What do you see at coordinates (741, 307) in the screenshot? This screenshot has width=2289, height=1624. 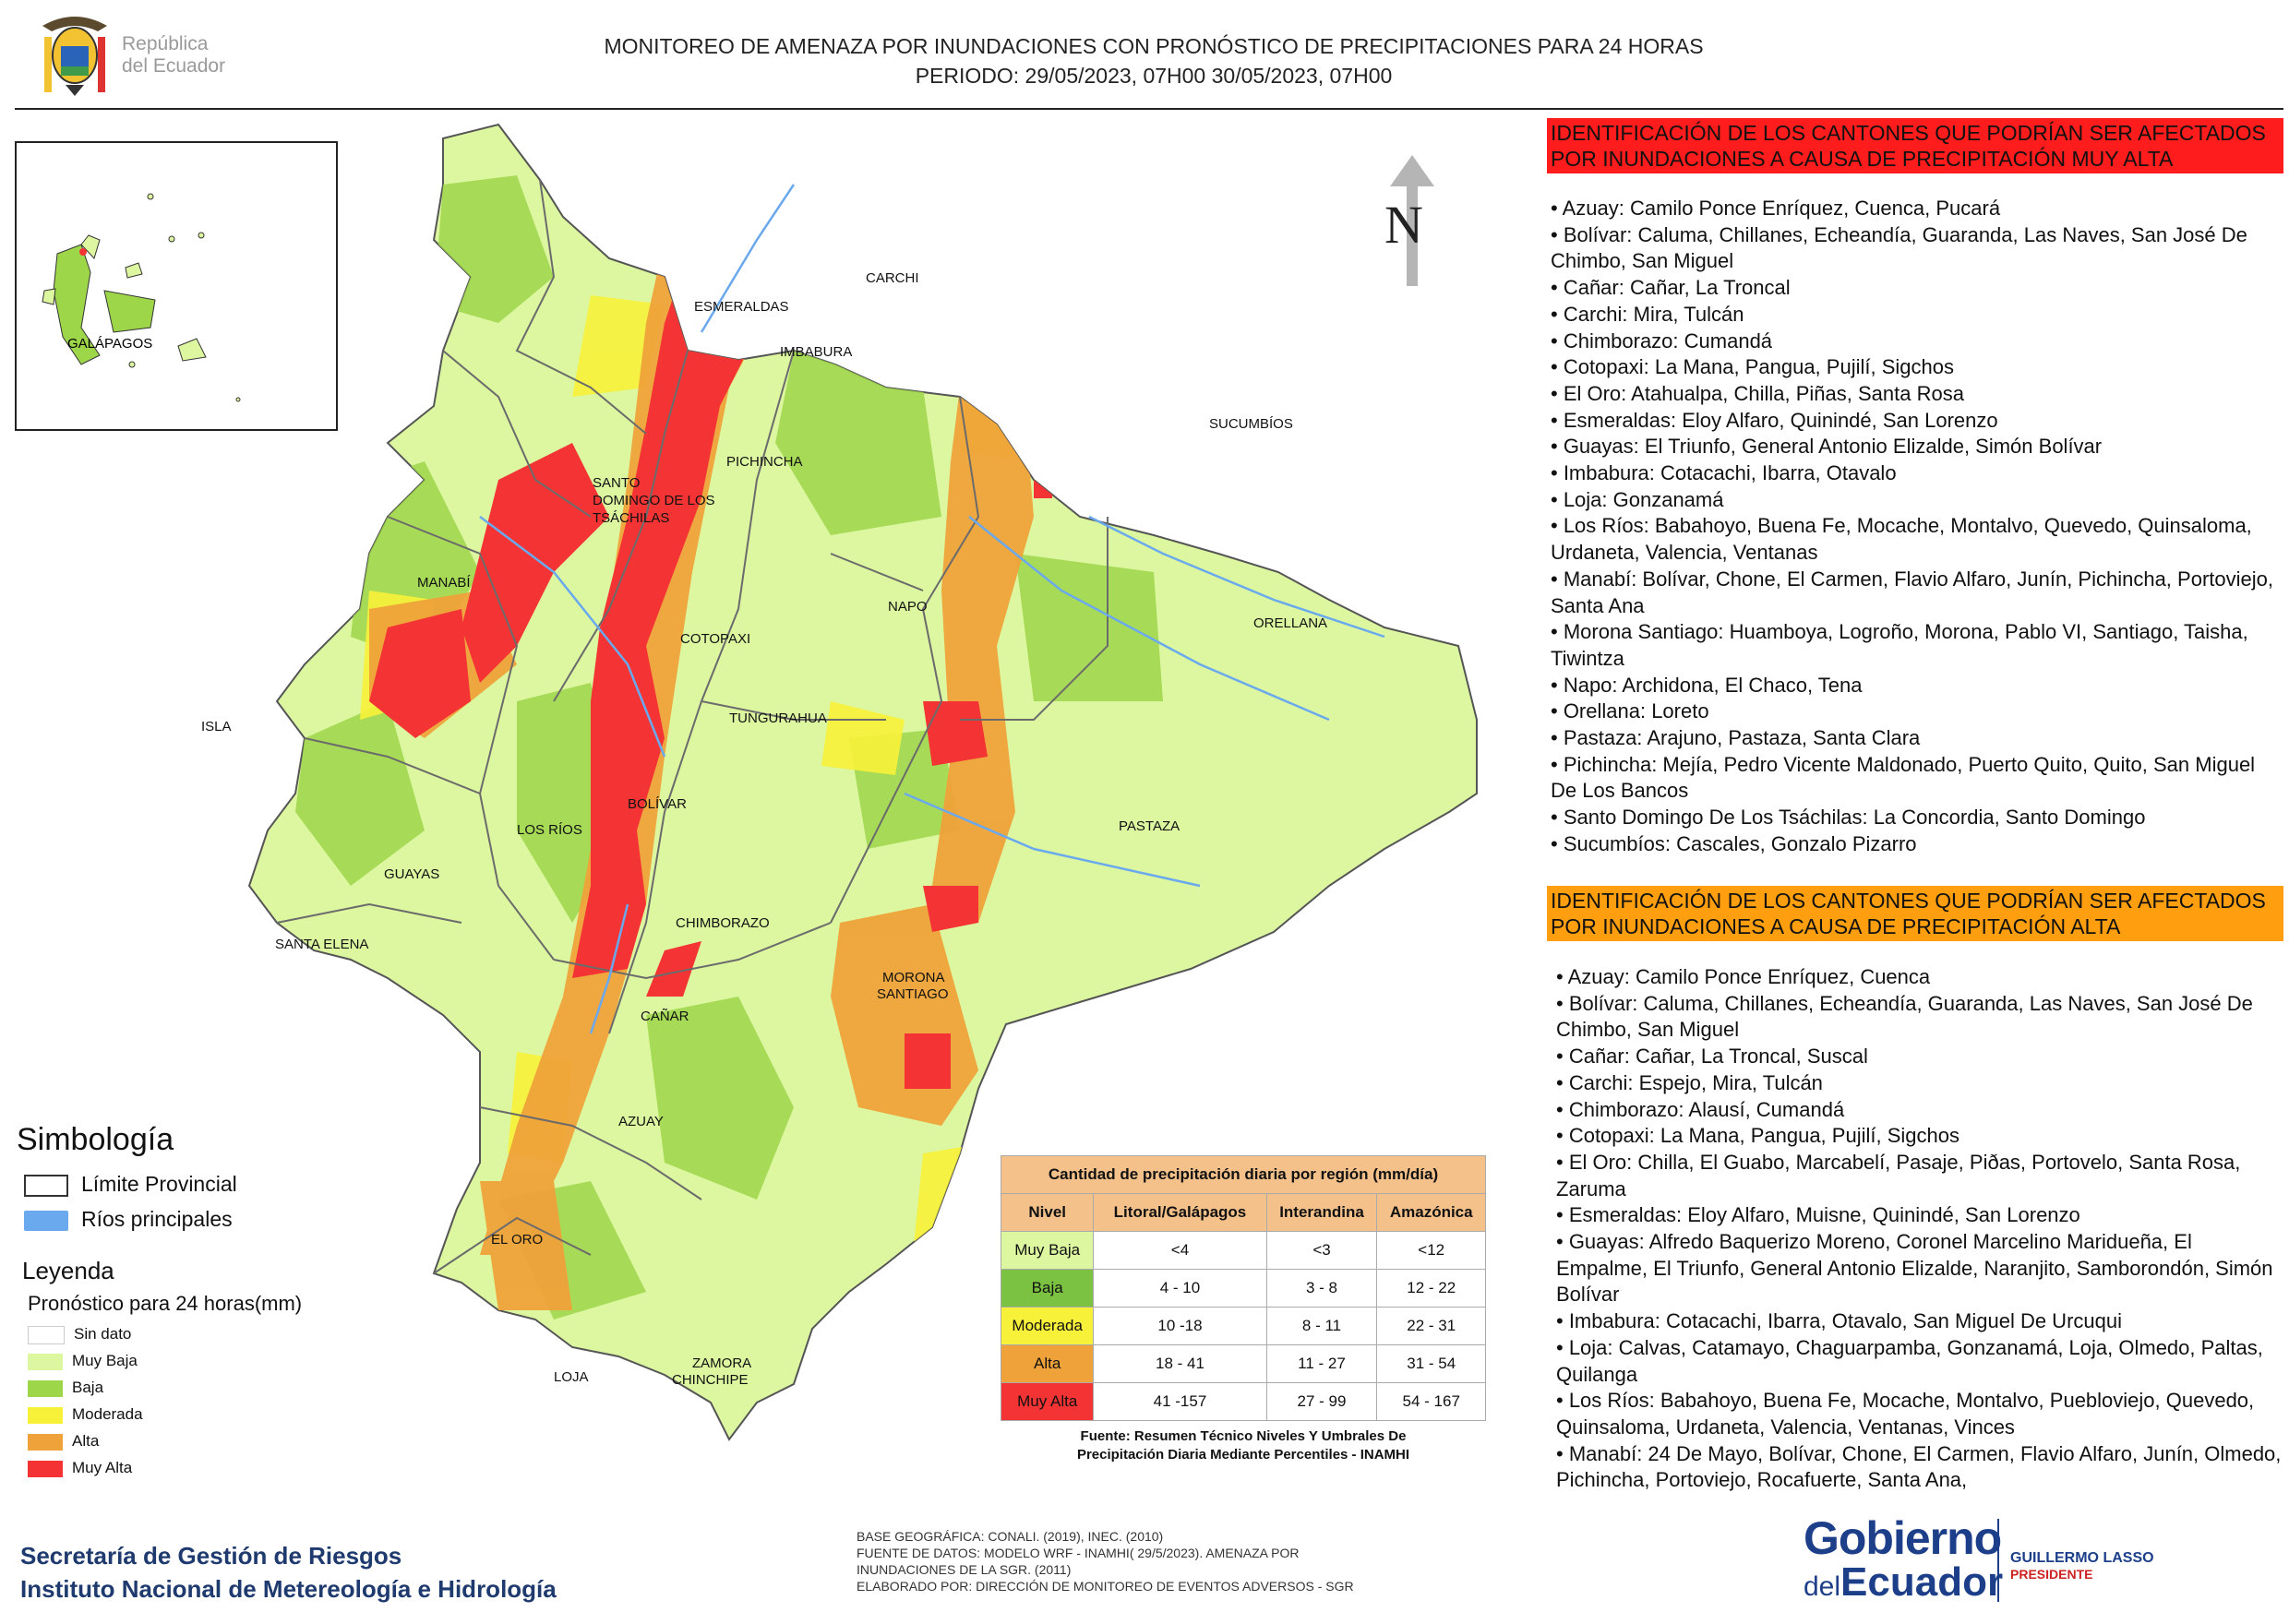 I see `label-esmeraldas: ESMERALDAS` at bounding box center [741, 307].